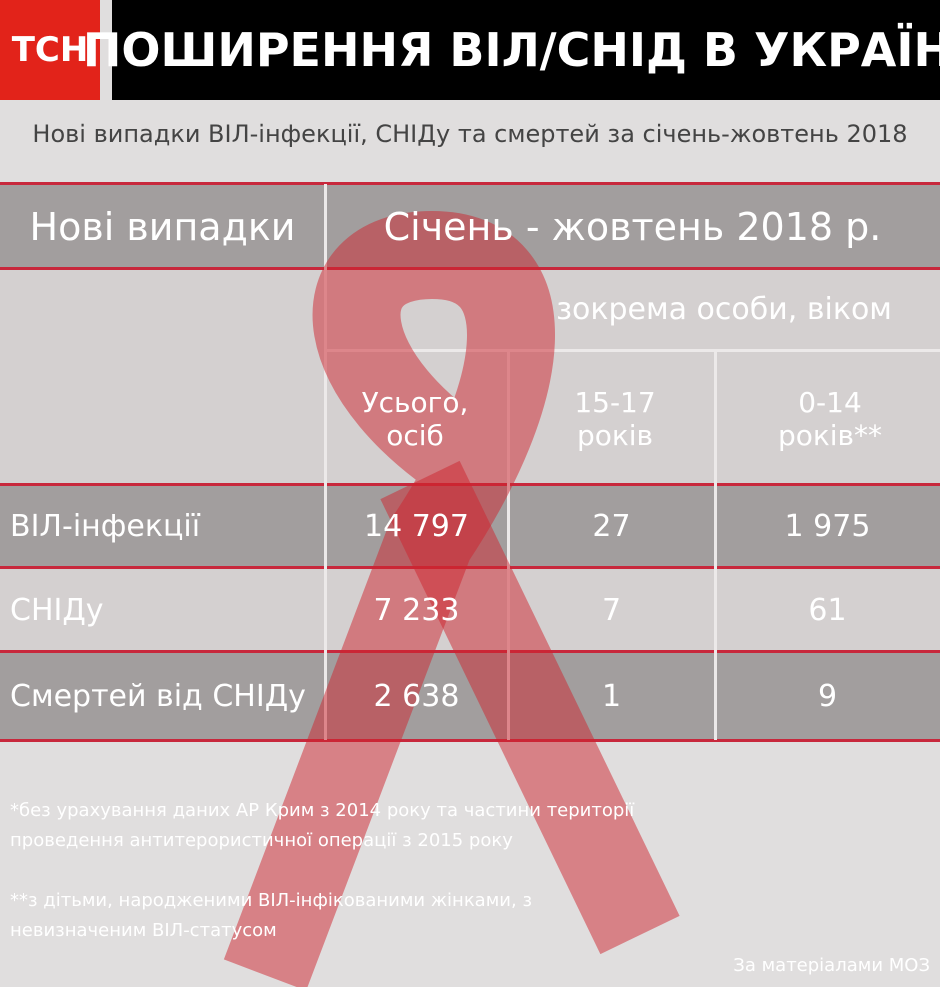 This screenshot has width=940, height=987. What do you see at coordinates (162, 226) in the screenshot?
I see `header-cell: Нові випадки` at bounding box center [162, 226].